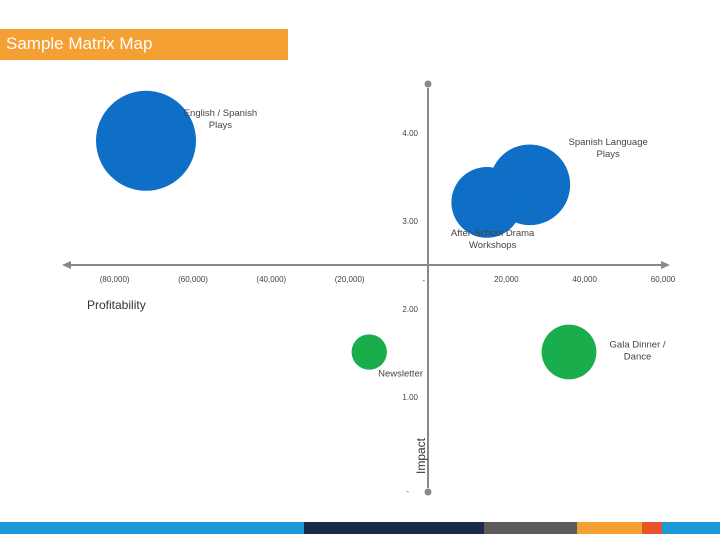 This screenshot has width=720, height=540. I want to click on axis-origin-dash: -, so click(423, 280).